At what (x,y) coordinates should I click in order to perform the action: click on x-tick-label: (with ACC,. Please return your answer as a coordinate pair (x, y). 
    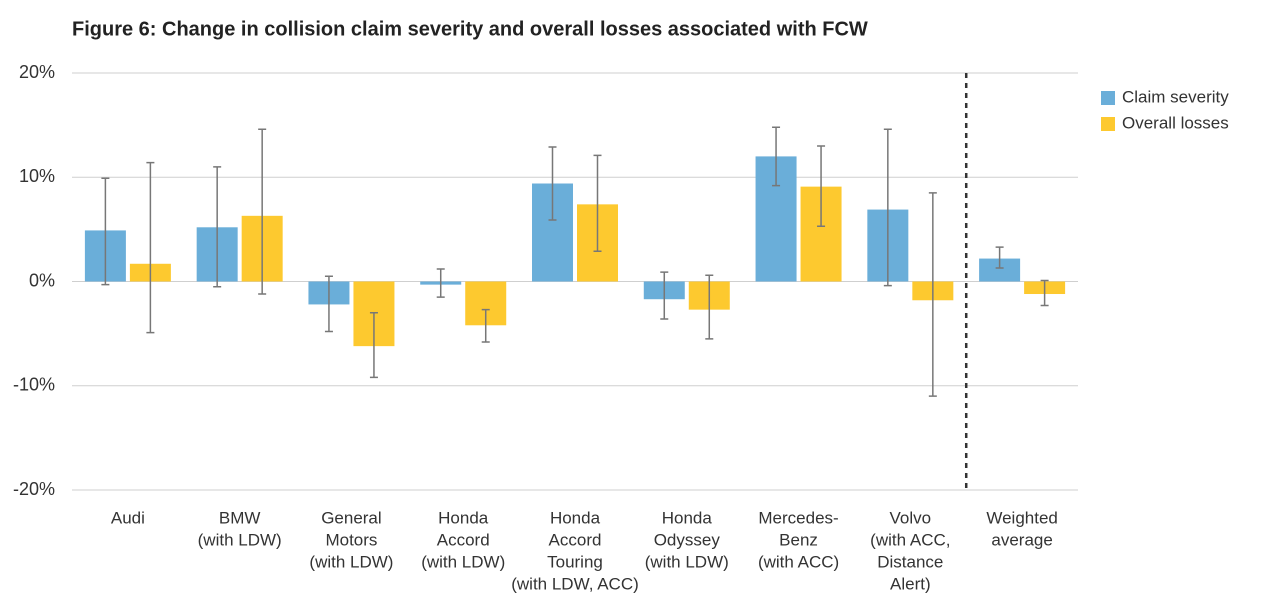
    Looking at the image, I should click on (910, 539).